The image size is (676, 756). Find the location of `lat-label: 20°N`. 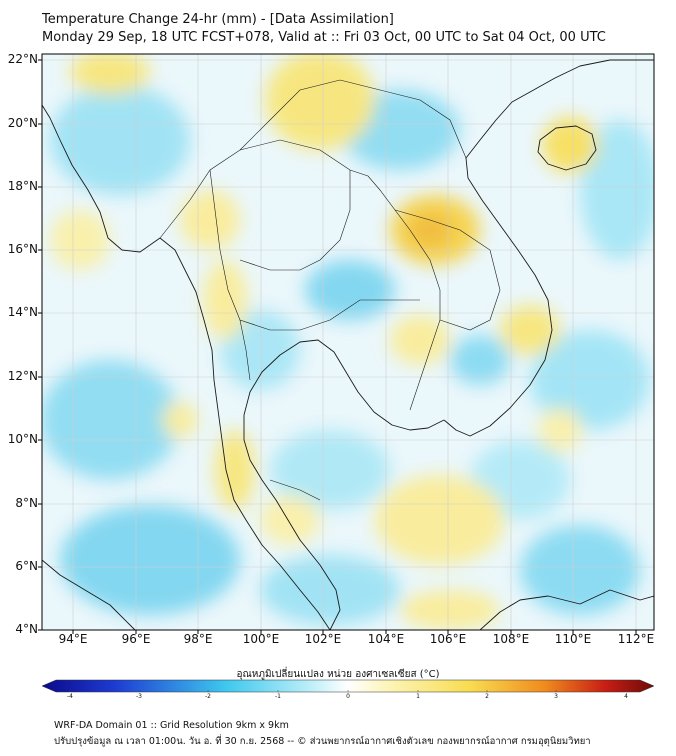

lat-label: 20°N is located at coordinates (22, 123).